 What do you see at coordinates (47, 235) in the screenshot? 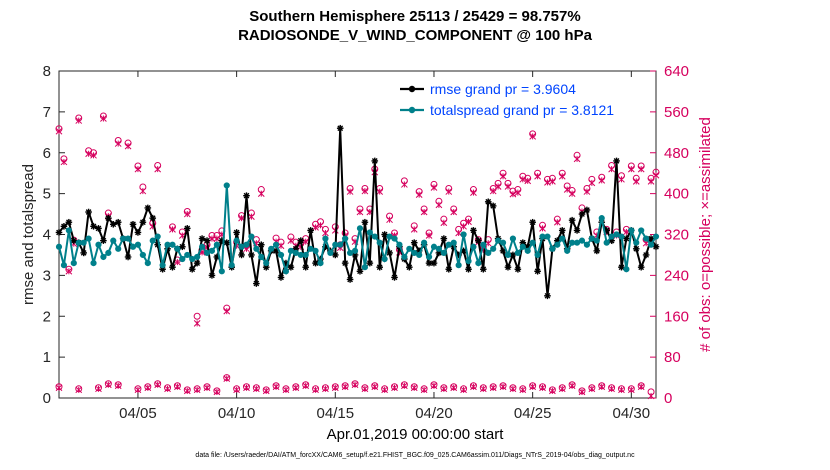
I see `y-tick-label: 4` at bounding box center [47, 235].